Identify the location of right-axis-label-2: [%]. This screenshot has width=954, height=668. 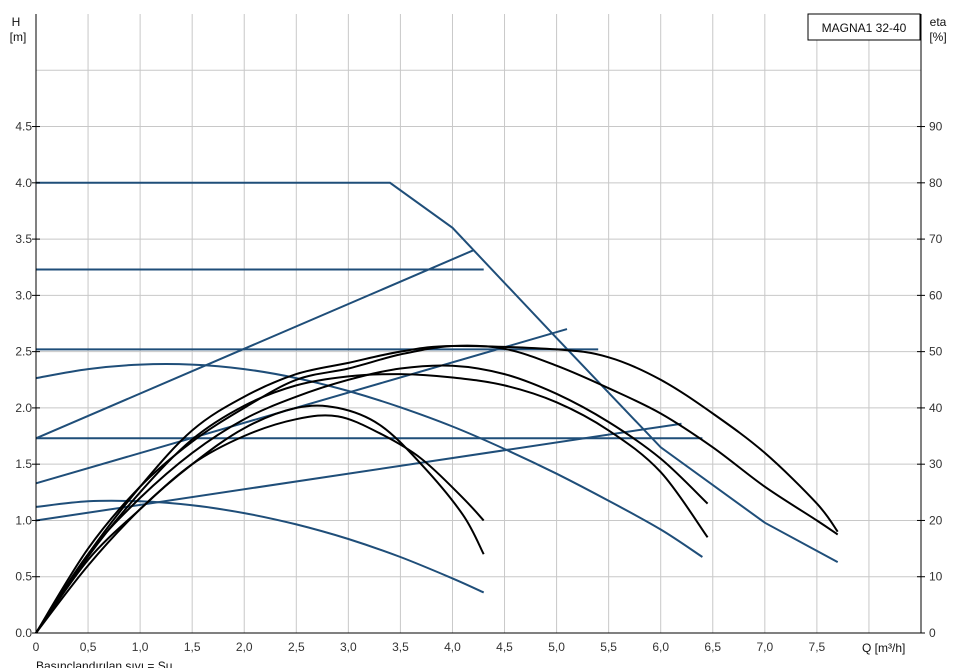
(937, 37).